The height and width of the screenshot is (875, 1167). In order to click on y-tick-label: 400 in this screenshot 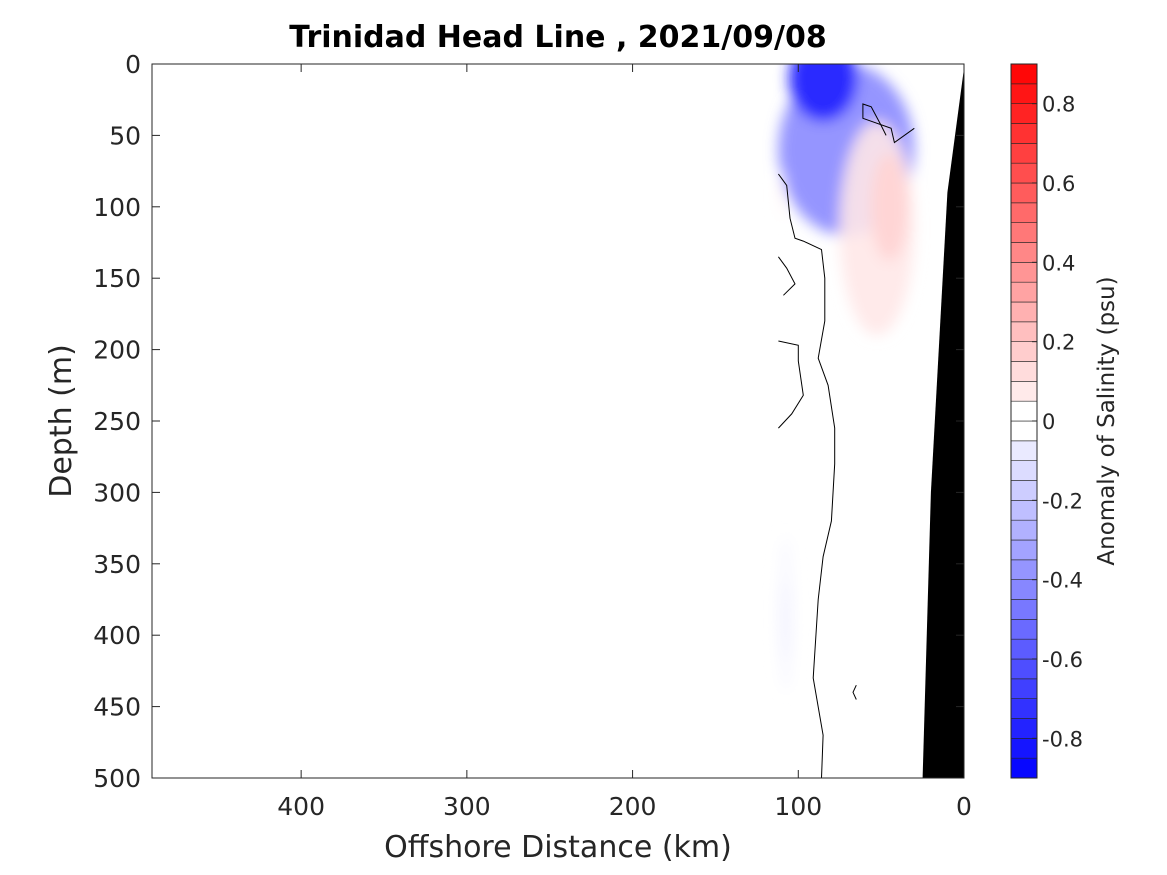, I will do `click(117, 635)`.